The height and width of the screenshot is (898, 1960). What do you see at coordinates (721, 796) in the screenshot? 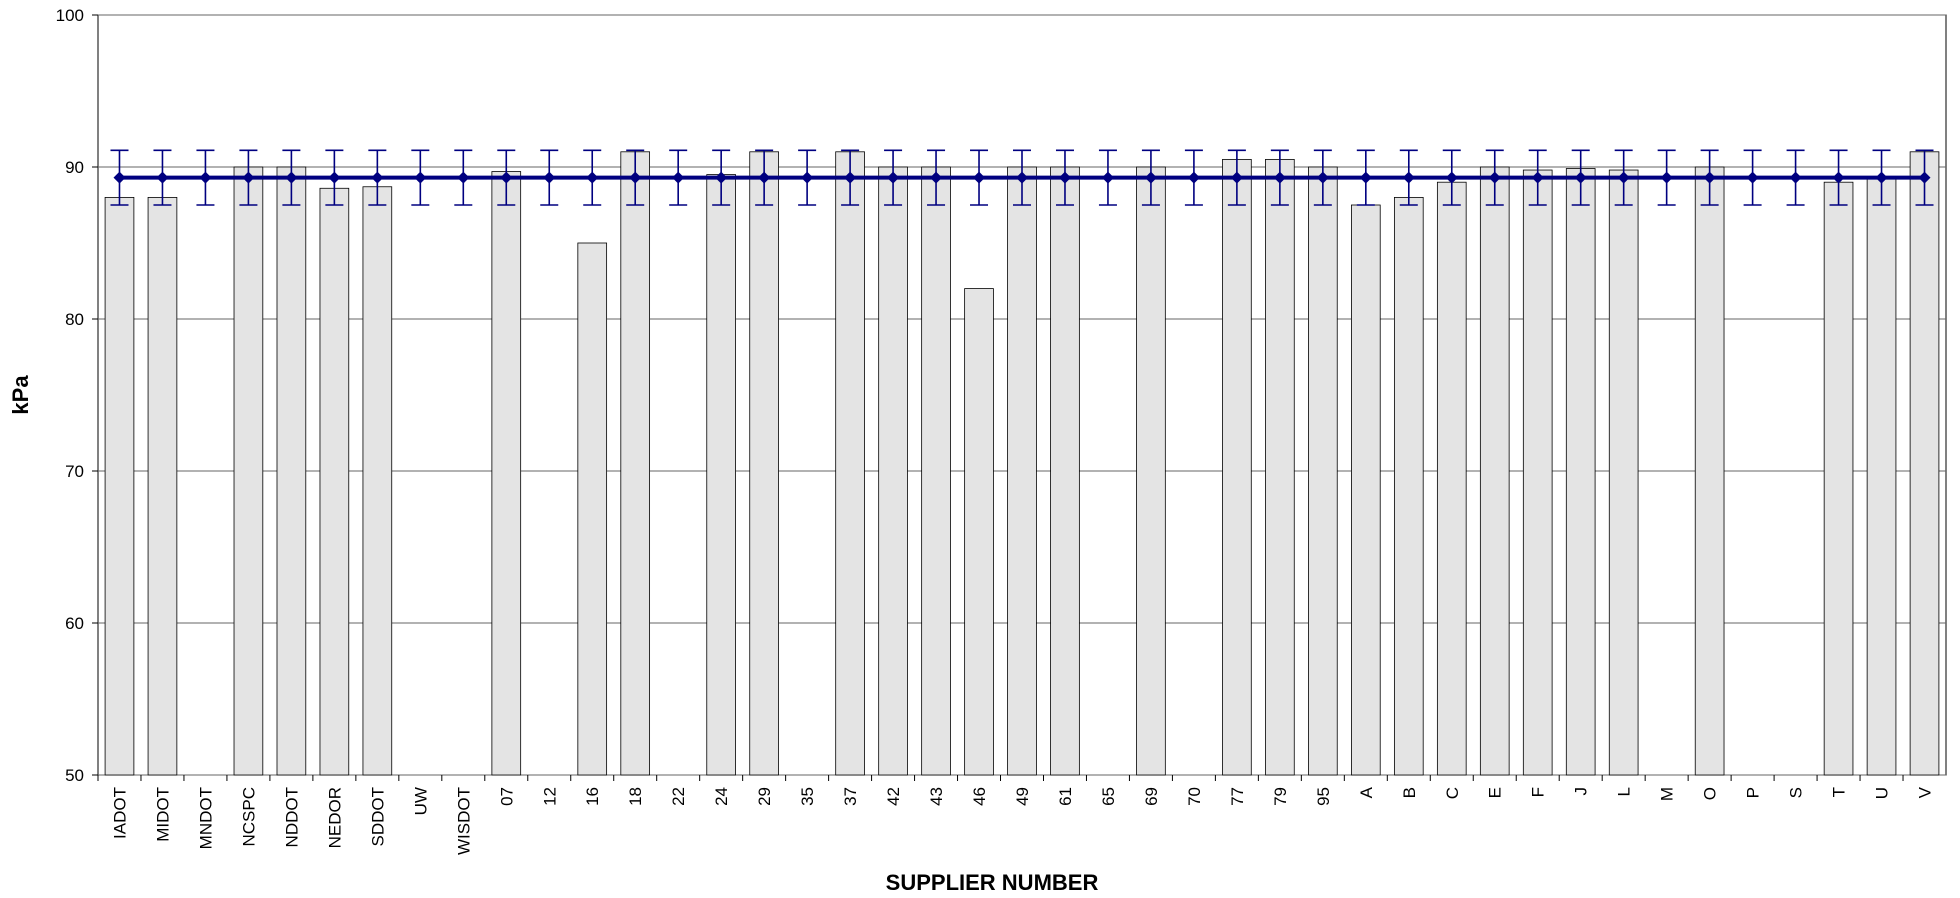
I see `x-tick-label: 24` at bounding box center [721, 796].